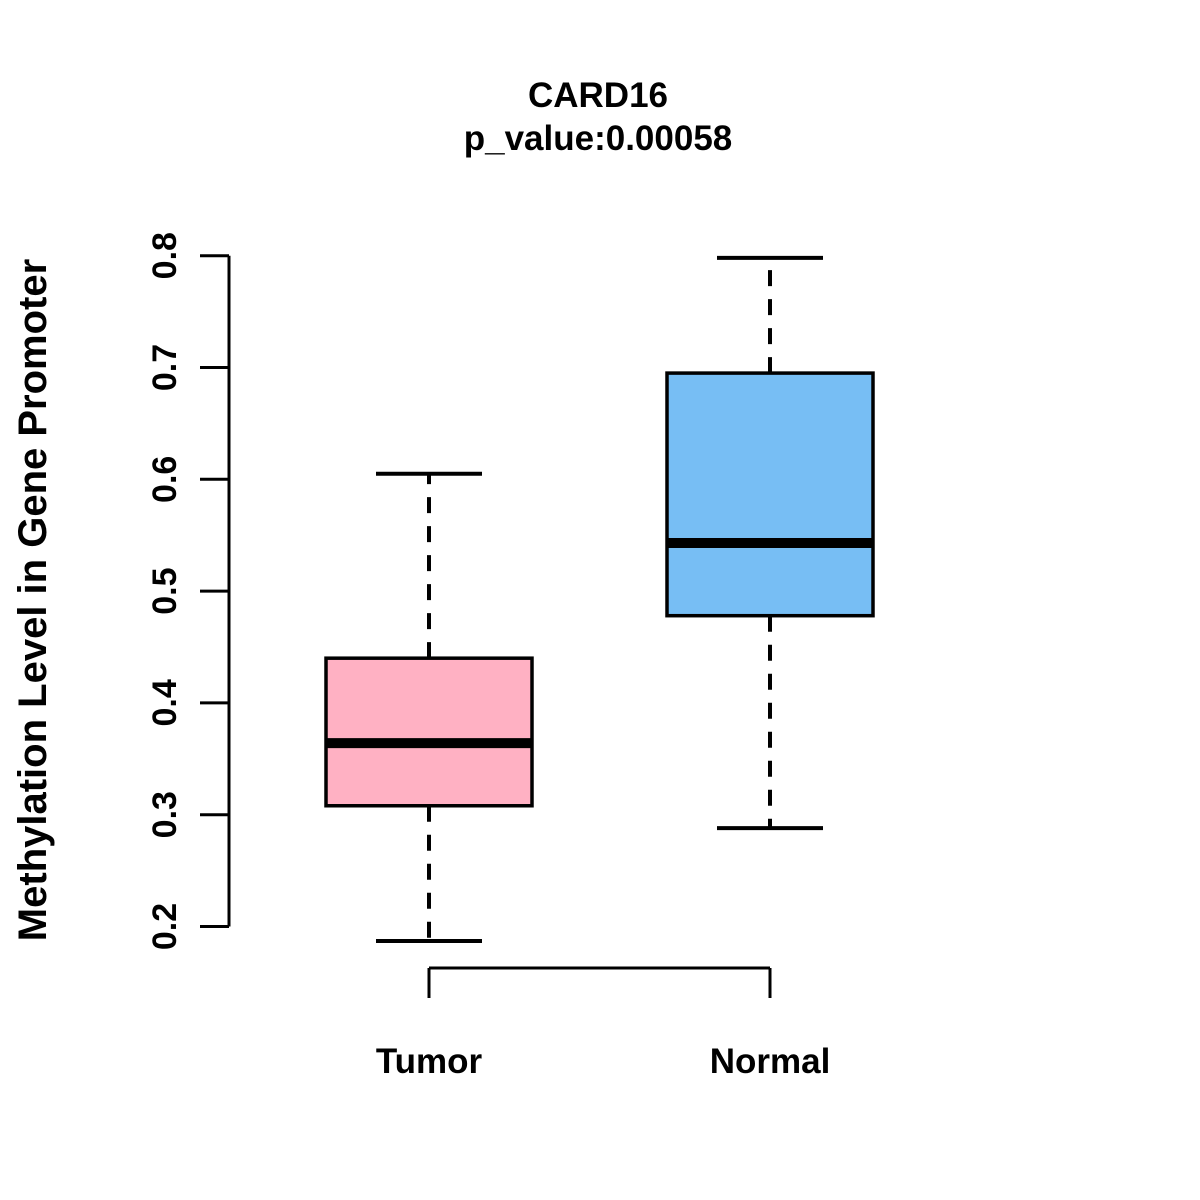  I want to click on chart-subtitle: p_value:0.00058, so click(598, 138).